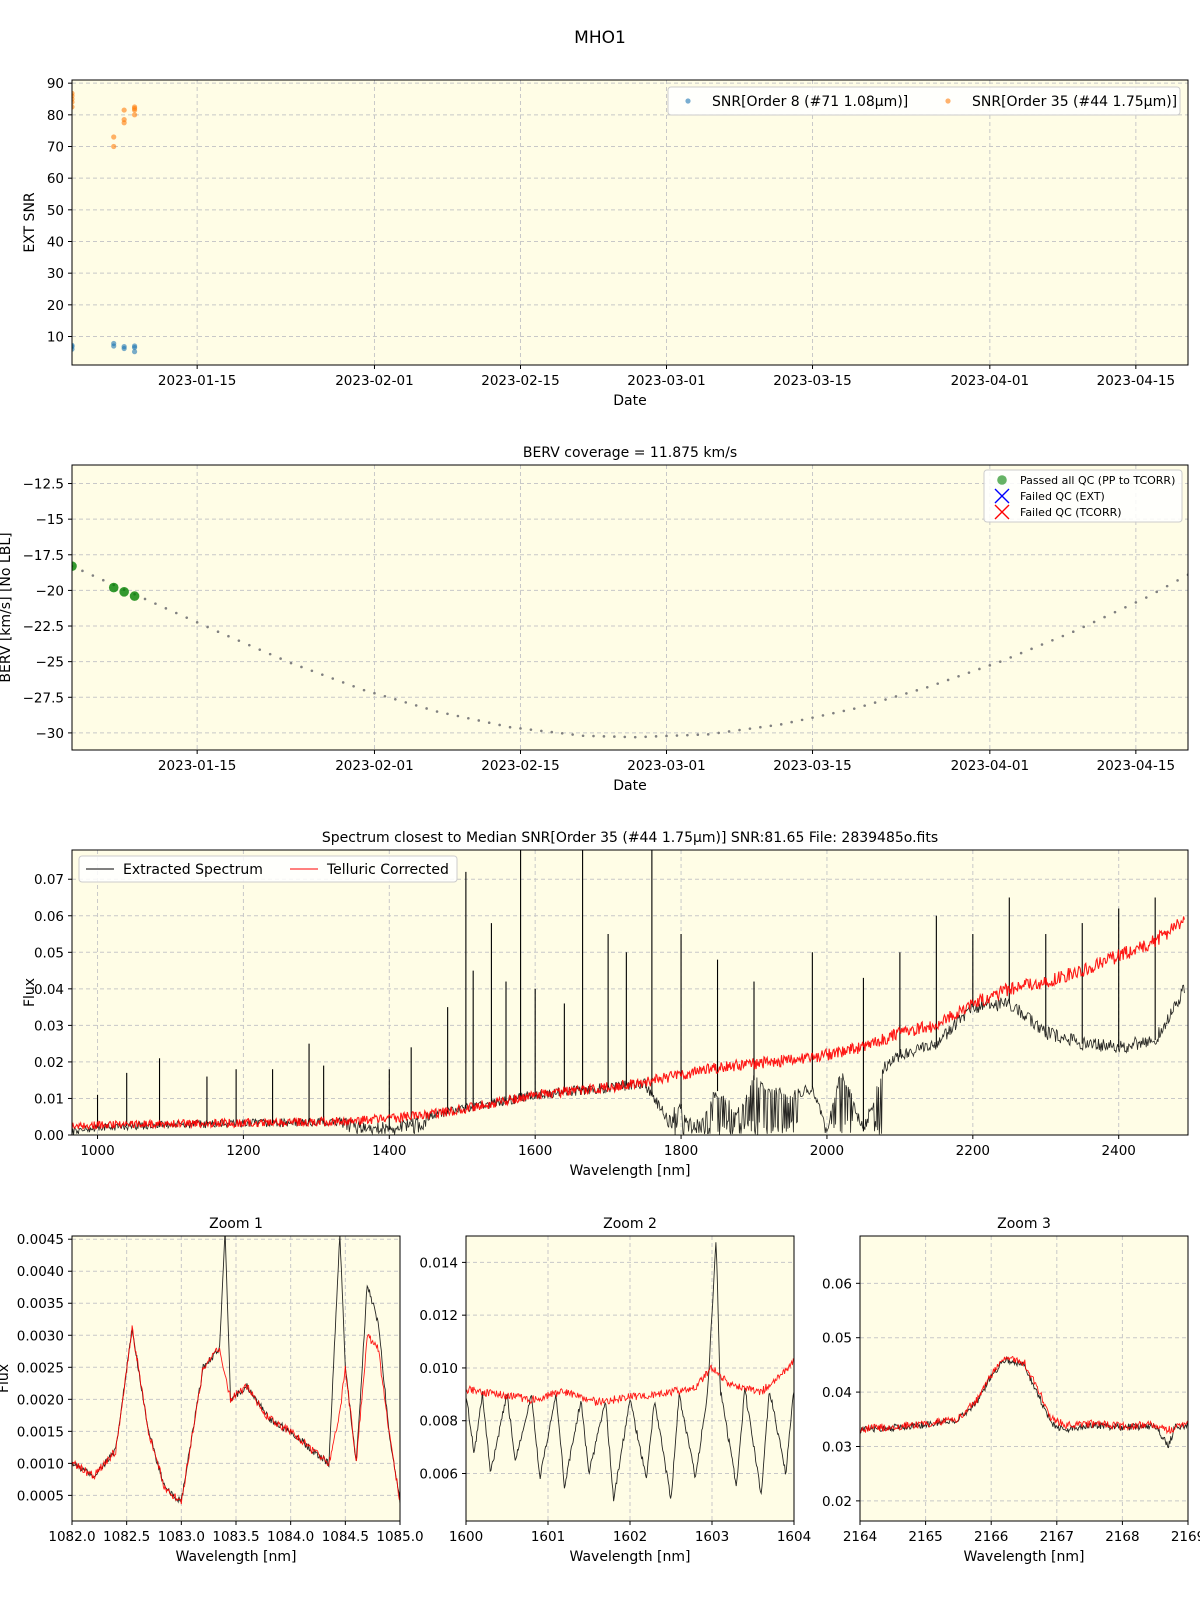 Image resolution: width=1200 pixels, height=1600 pixels. Describe the element at coordinates (50, 663) in the screenshot. I see `y-tick-label: −25` at that location.